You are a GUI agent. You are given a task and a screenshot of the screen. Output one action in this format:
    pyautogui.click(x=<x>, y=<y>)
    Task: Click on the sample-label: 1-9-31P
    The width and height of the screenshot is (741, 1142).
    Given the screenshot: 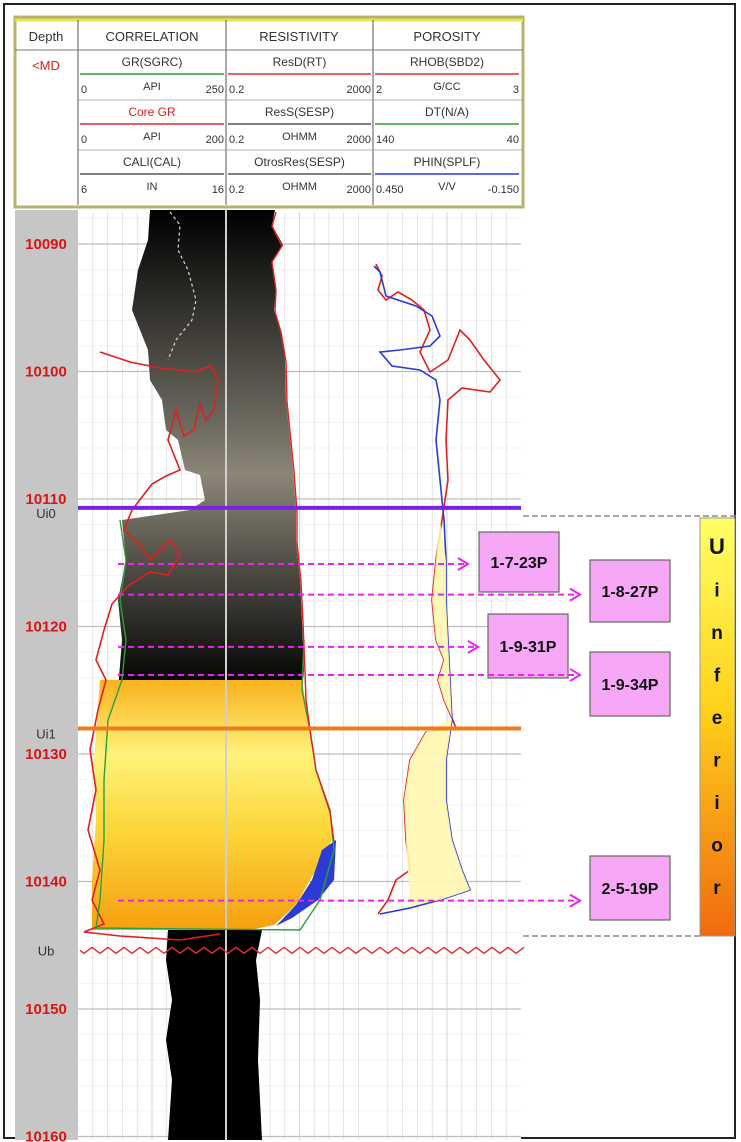 What is the action you would take?
    pyautogui.click(x=528, y=647)
    